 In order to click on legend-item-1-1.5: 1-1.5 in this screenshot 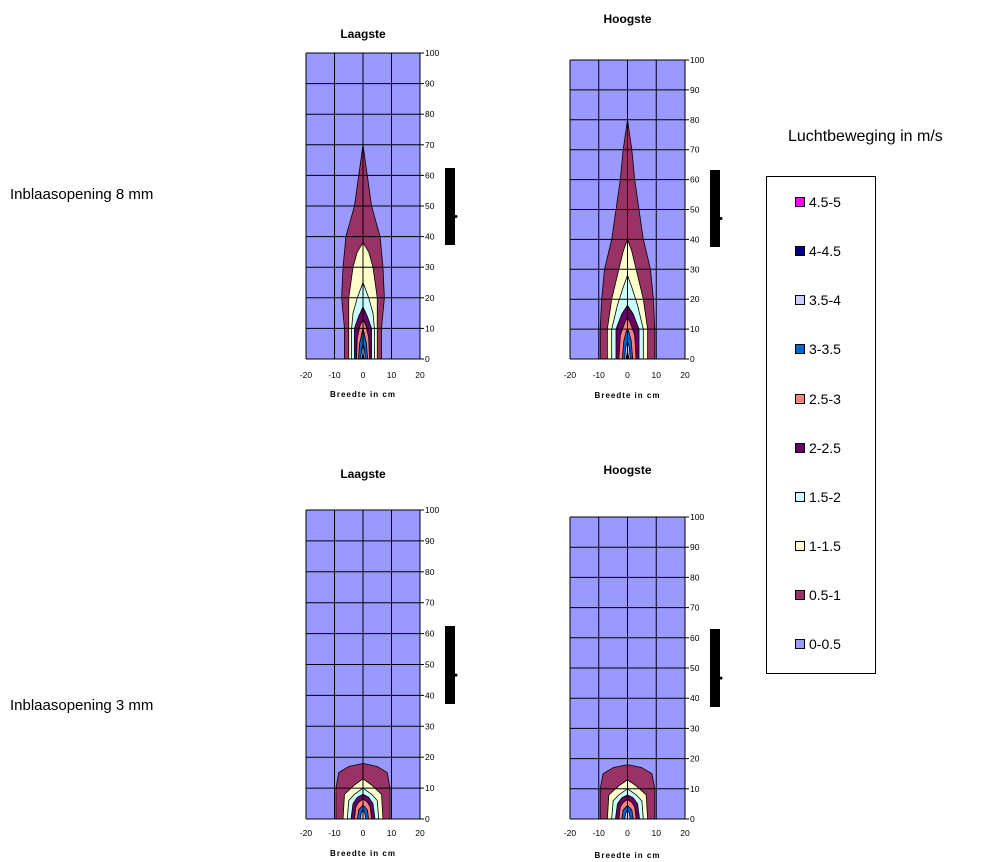, I will do `click(818, 546)`.